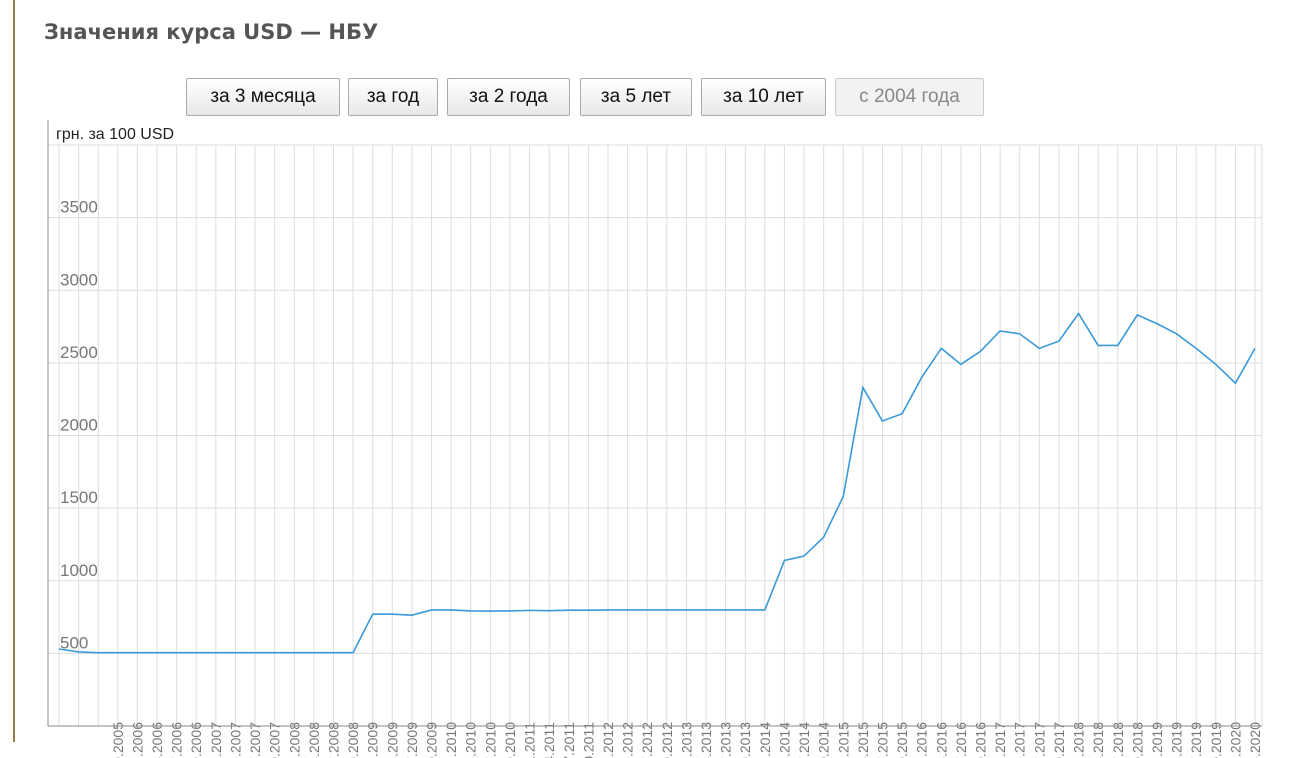  I want to click on x-tick-label: 03.07.2017, so click(1039, 740).